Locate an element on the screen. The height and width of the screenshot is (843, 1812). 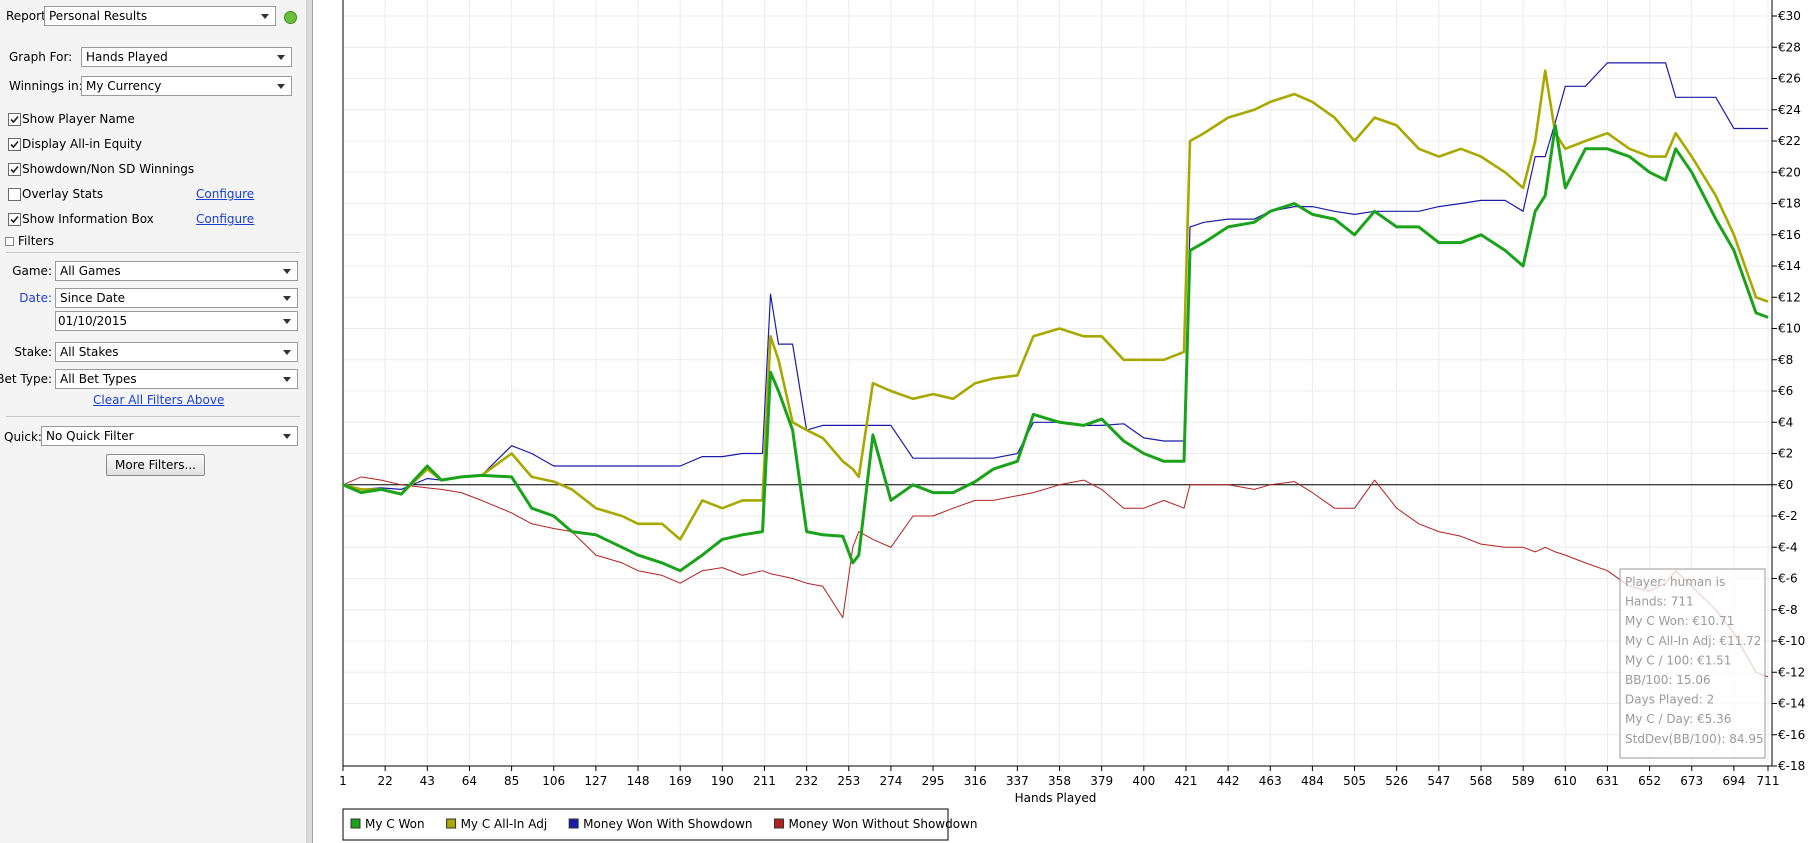
legend-label: Money Won Without Showdown is located at coordinates (883, 824).